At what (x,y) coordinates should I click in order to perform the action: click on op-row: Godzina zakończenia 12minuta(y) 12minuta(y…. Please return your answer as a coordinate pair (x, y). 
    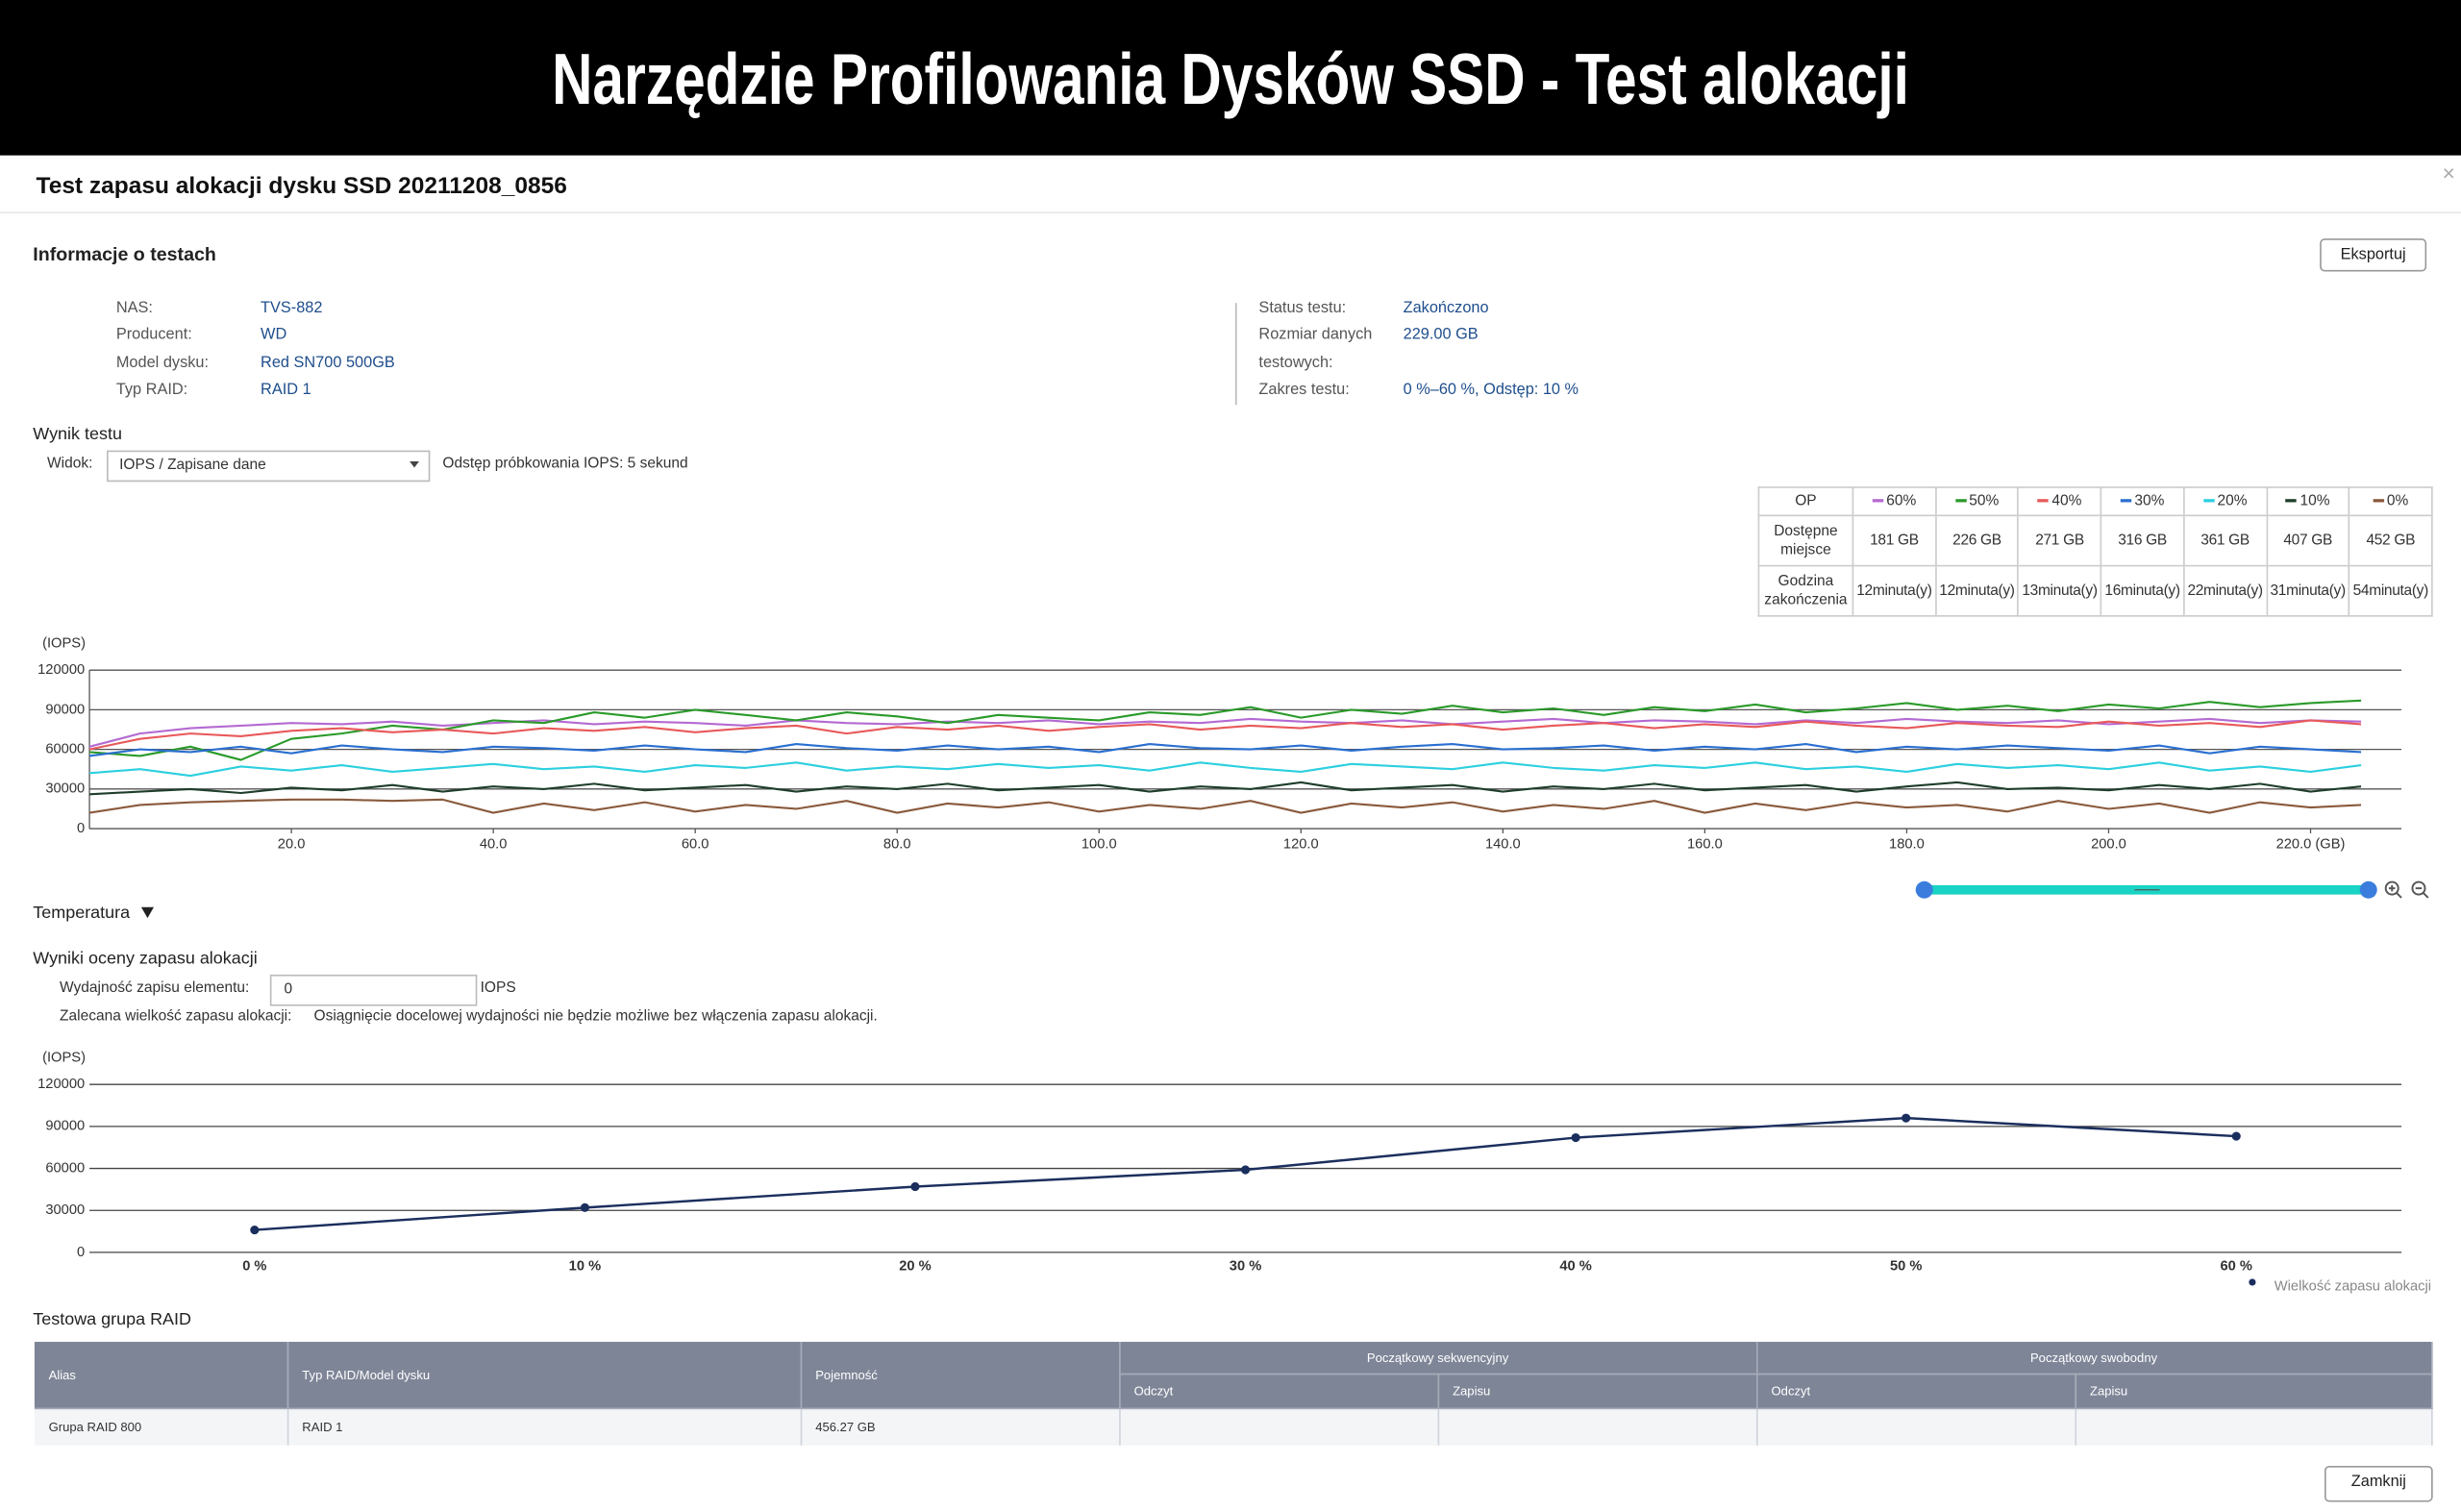
    Looking at the image, I should click on (2095, 590).